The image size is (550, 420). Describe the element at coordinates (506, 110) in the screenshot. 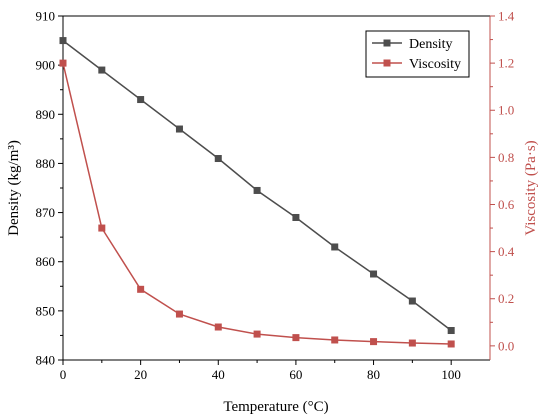

I see `right-y-tick-label: 1.0` at that location.